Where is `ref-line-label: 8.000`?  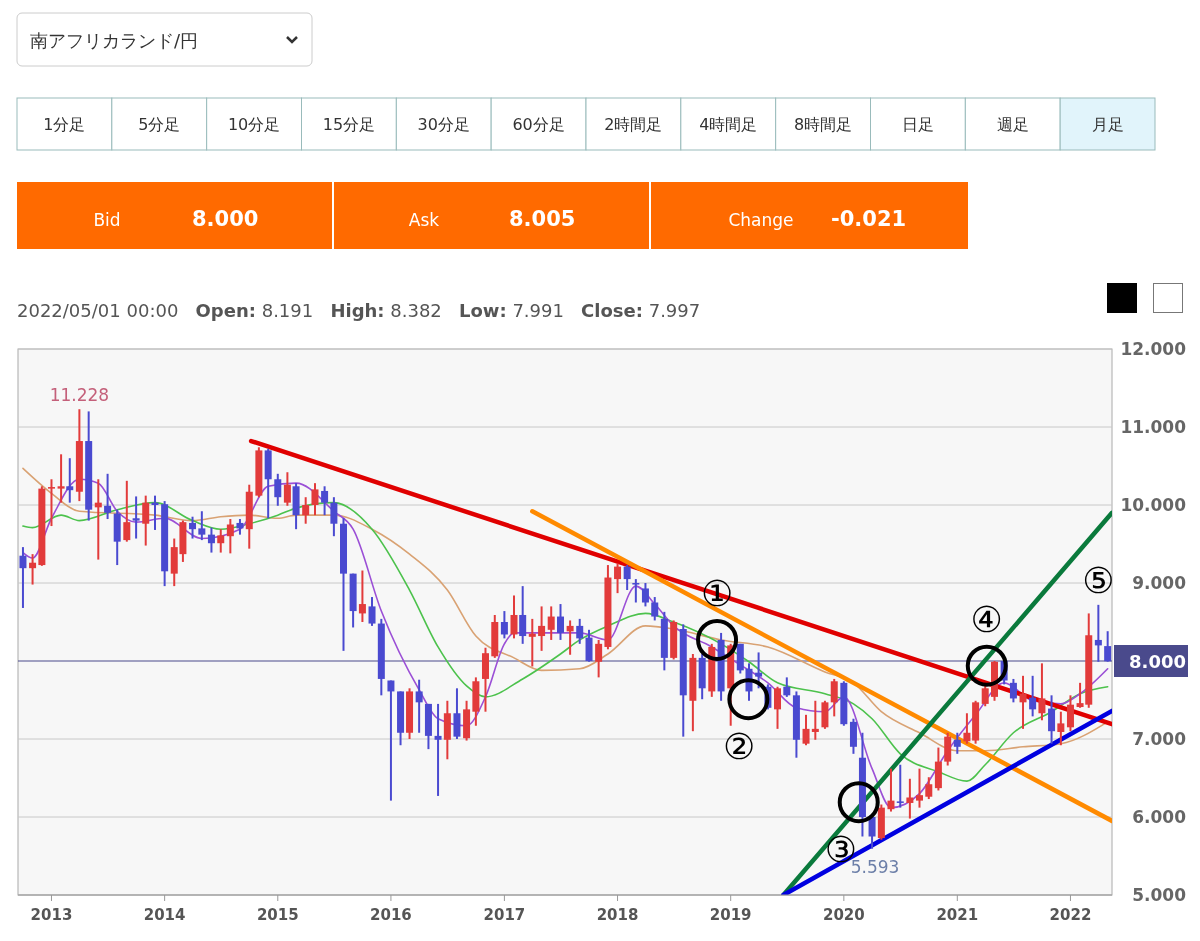 ref-line-label: 8.000 is located at coordinates (1157, 661).